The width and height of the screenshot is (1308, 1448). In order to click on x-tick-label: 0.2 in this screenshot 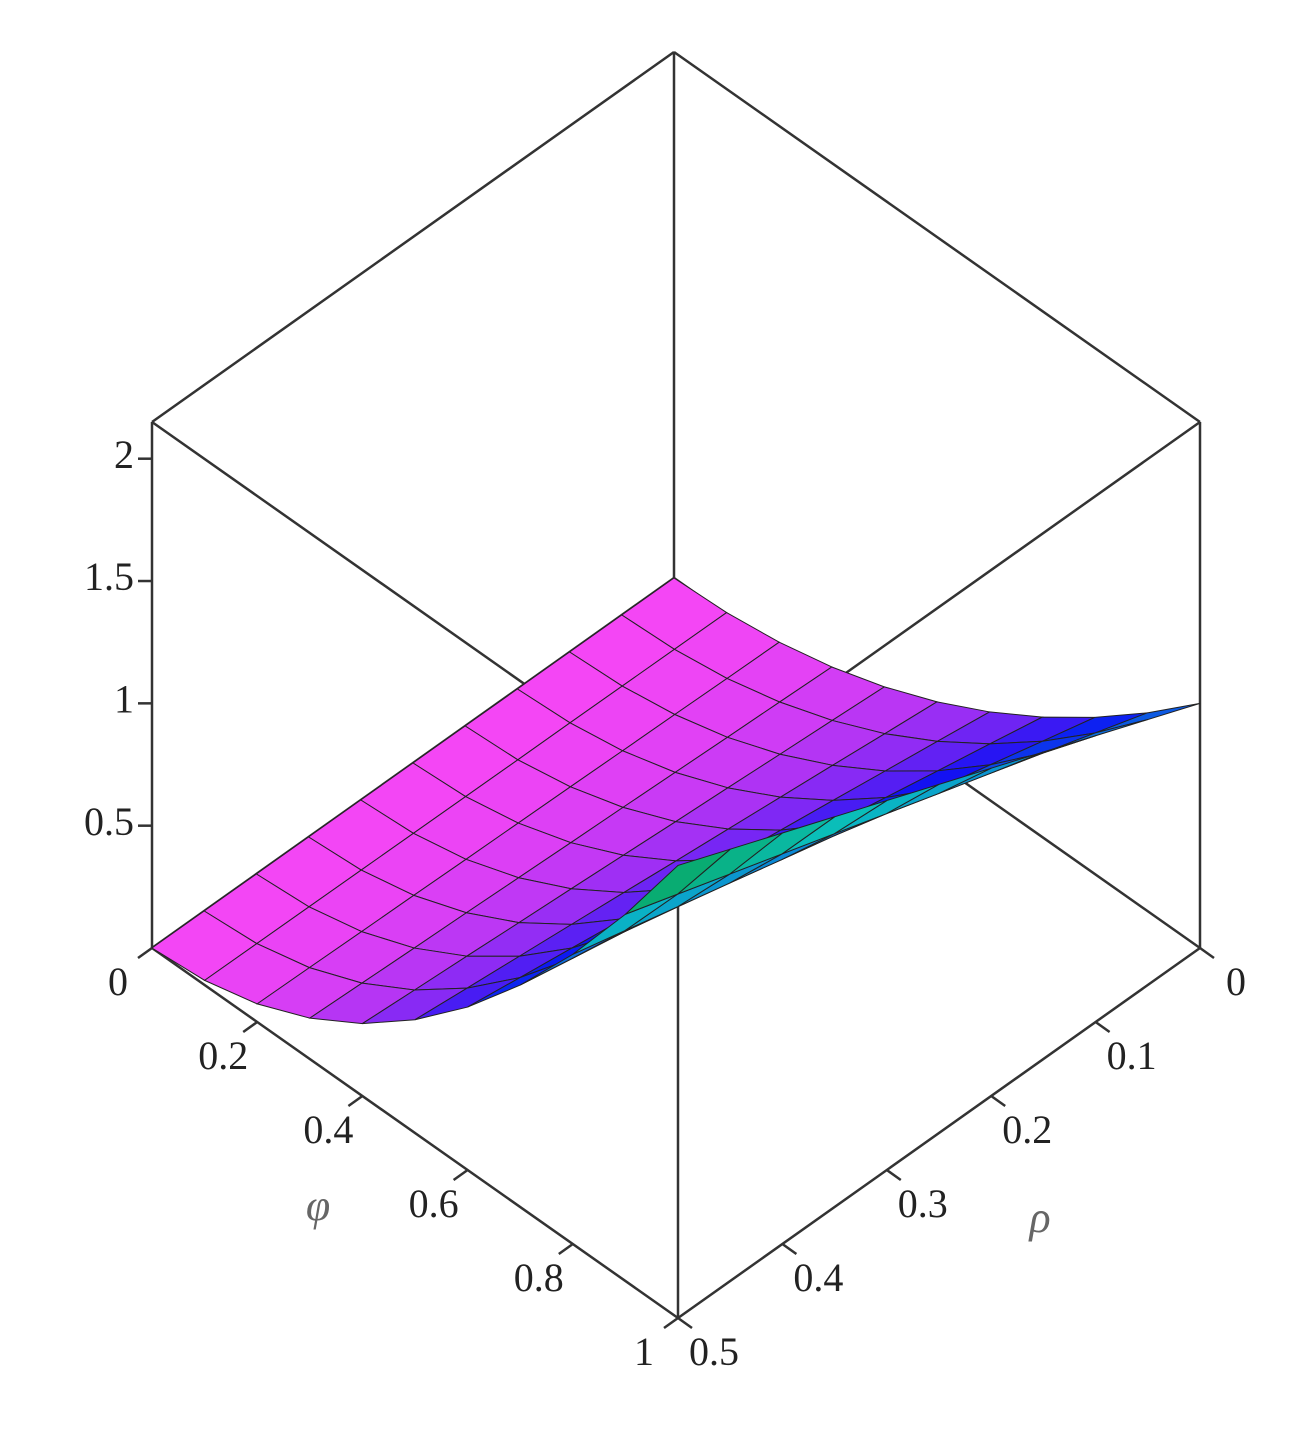, I will do `click(223, 1055)`.